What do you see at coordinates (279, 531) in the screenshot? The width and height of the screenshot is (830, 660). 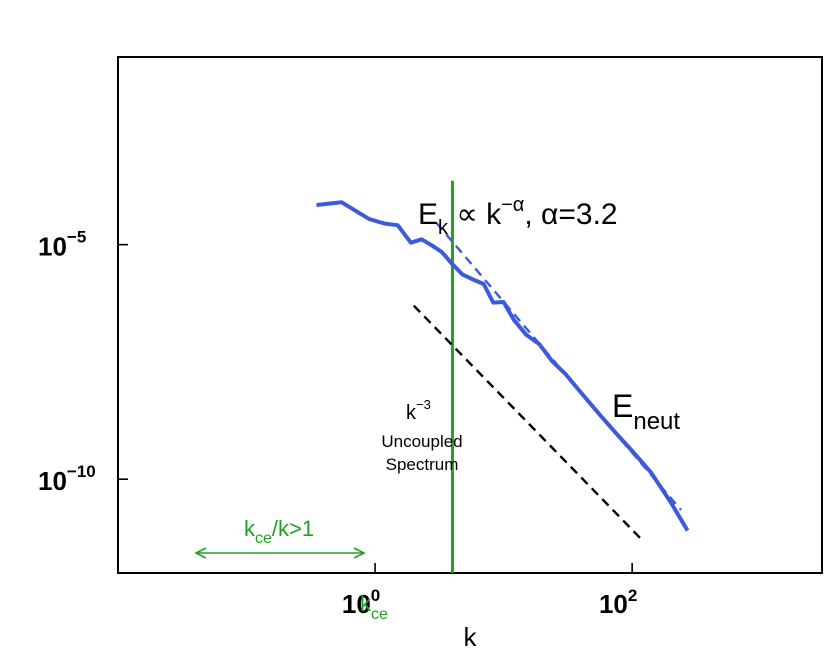 I see `kce-ratio-label: kce/k>1` at bounding box center [279, 531].